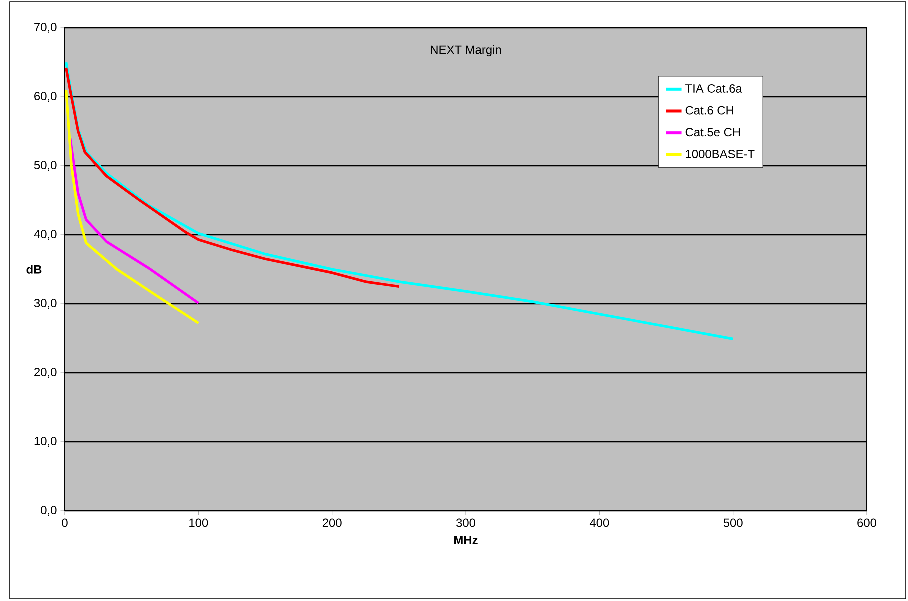  I want to click on y-tick-label: 70,0, so click(45, 28).